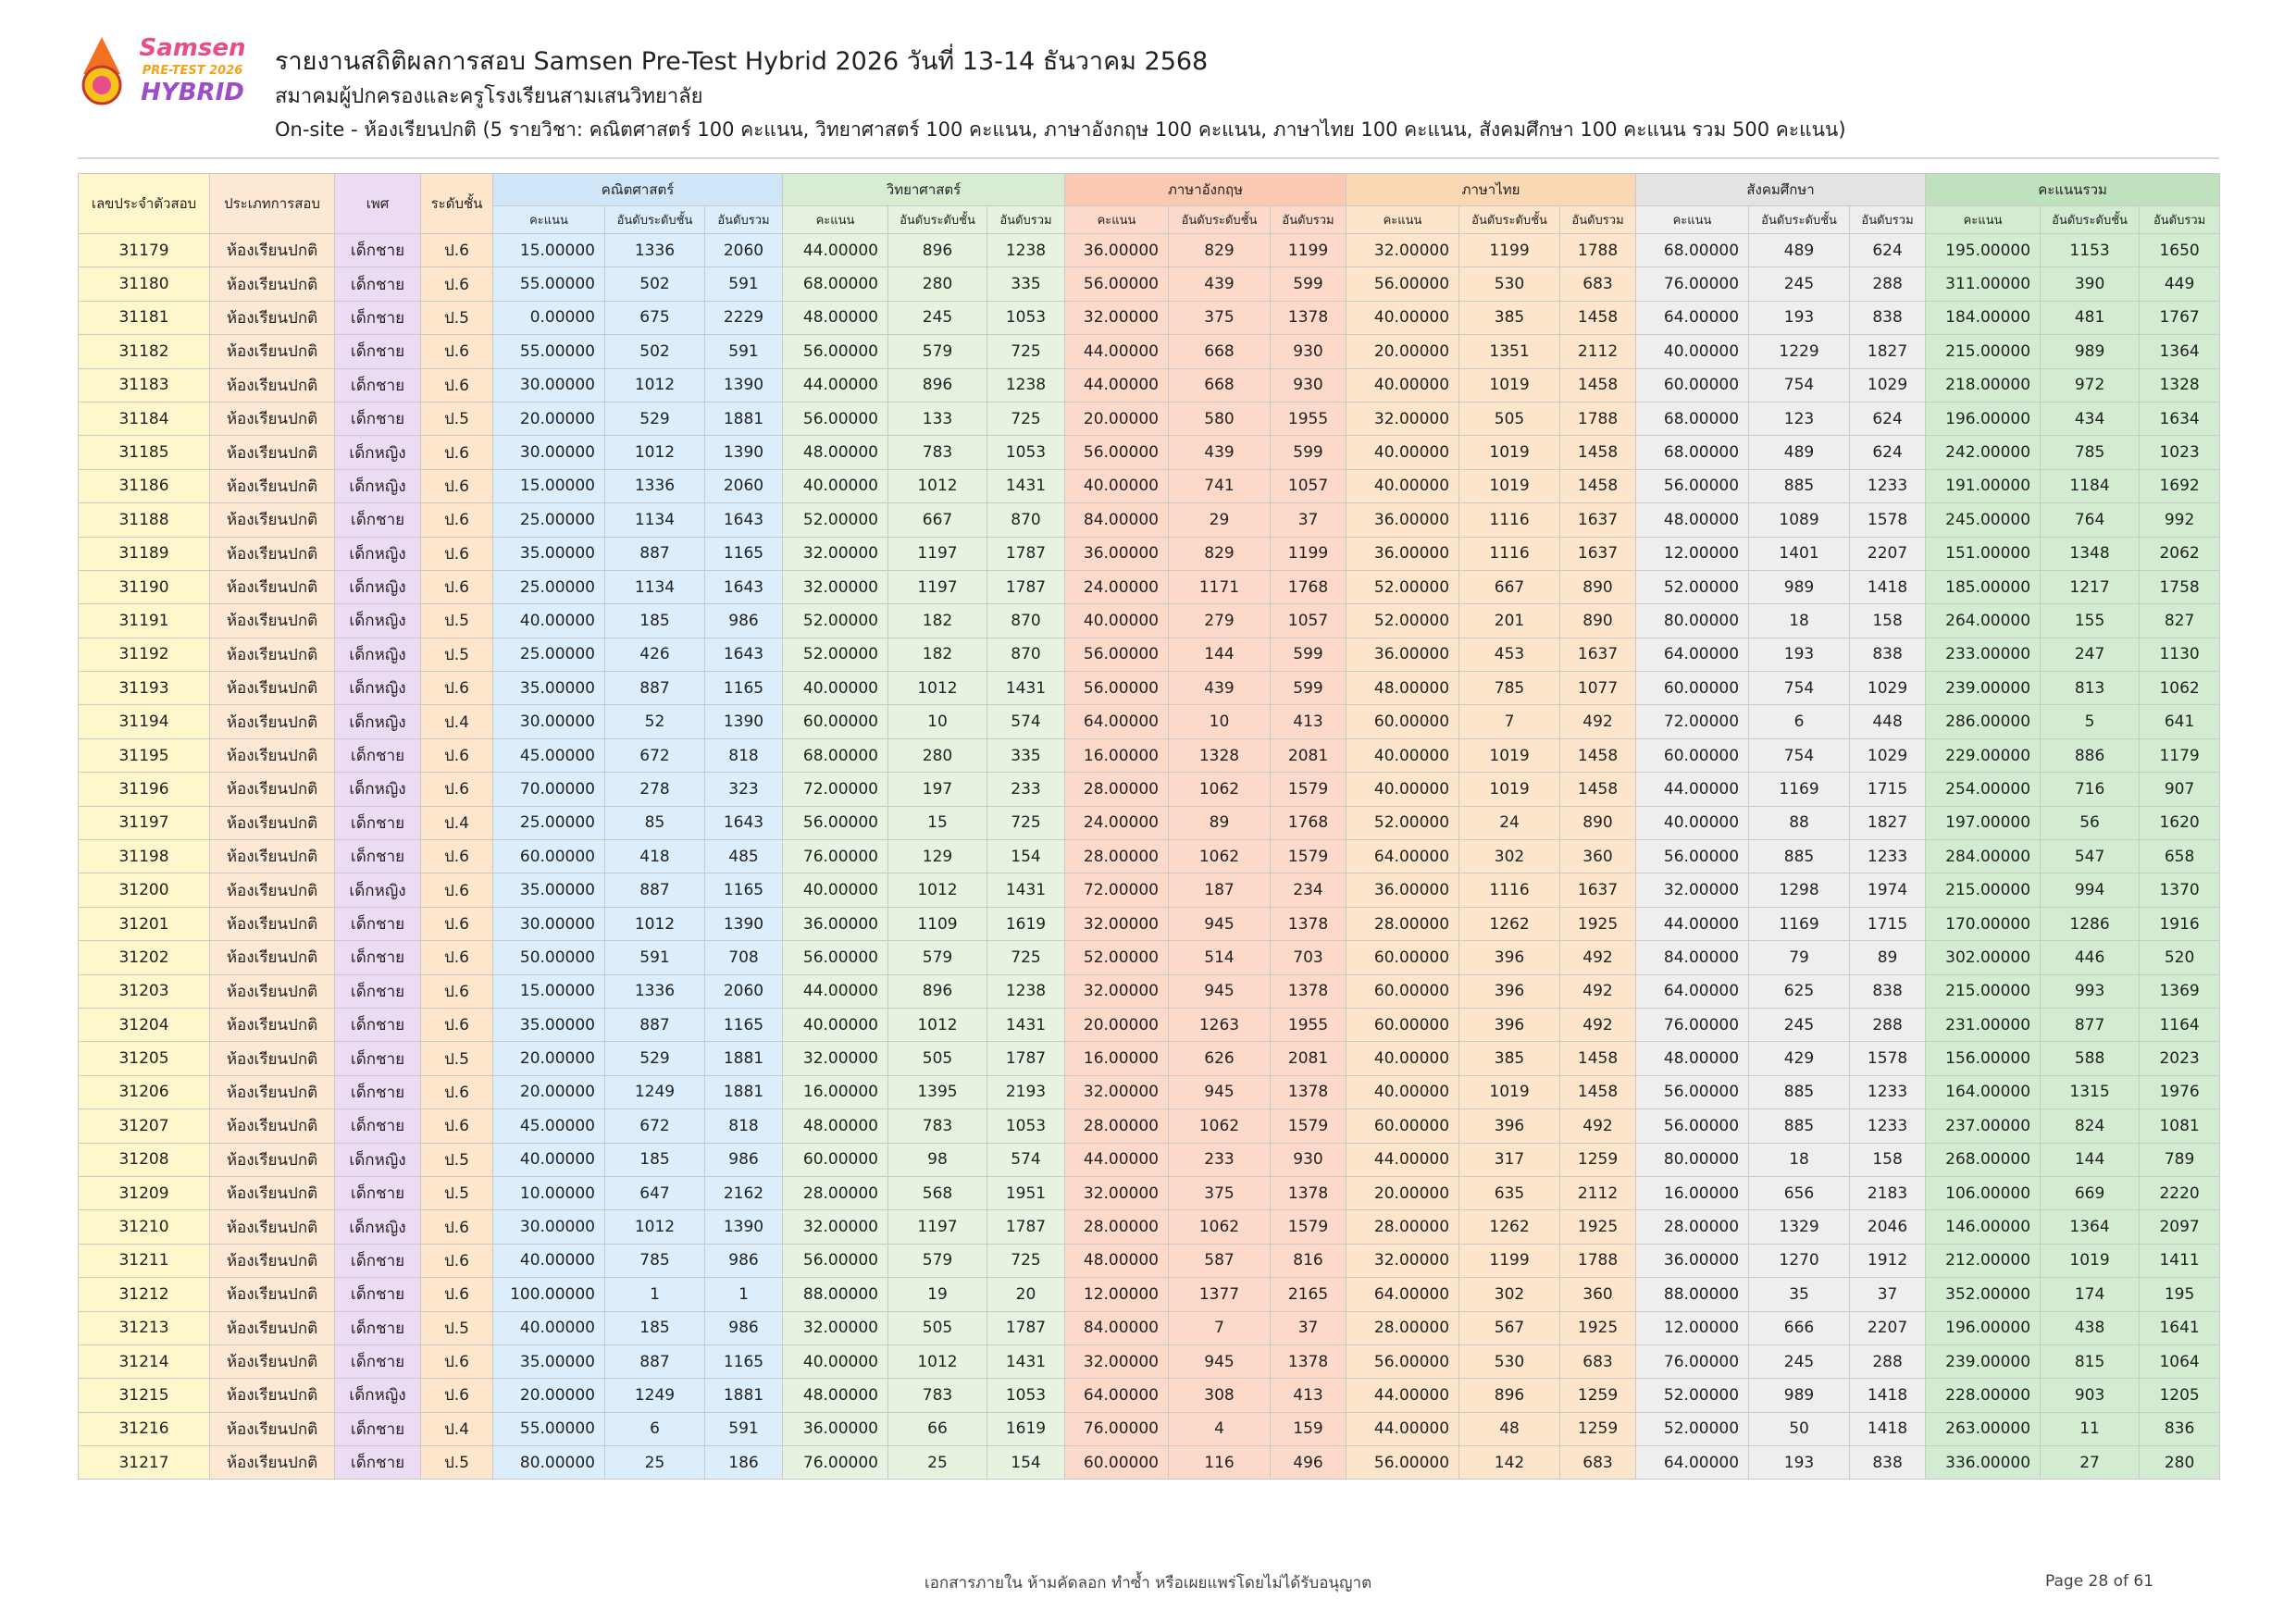  What do you see at coordinates (1220, 520) in the screenshot?
I see `cell: 29` at bounding box center [1220, 520].